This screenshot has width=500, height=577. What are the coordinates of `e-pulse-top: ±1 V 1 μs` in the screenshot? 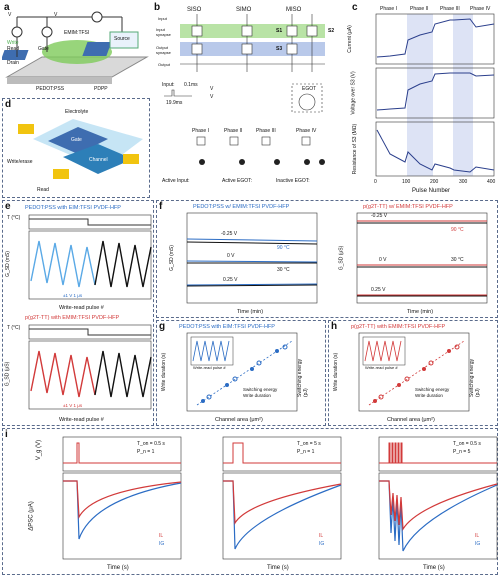 It's located at (73, 295).